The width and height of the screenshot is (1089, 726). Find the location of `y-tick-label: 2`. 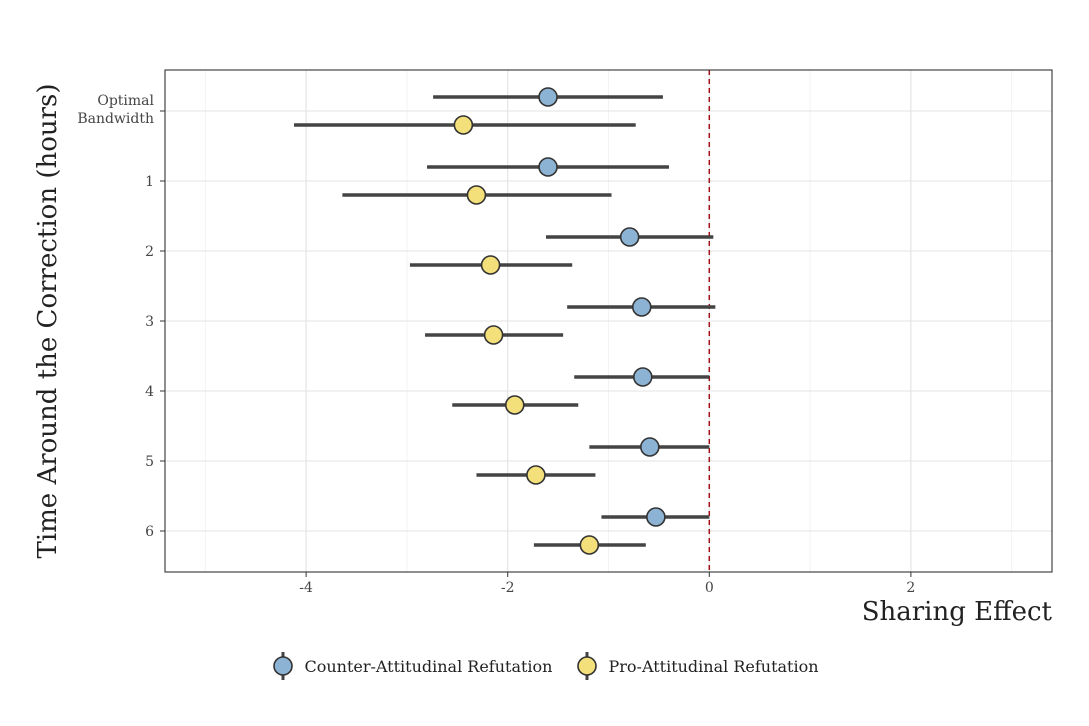

y-tick-label: 2 is located at coordinates (149, 252).